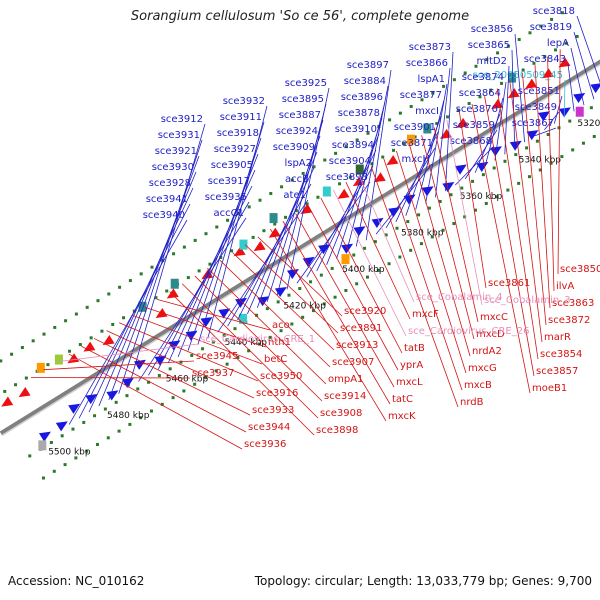 Image resolution: width=600 pixels, height=600 pixels. I want to click on forward-gene-label-sce3895: sce3895, so click(303, 99).